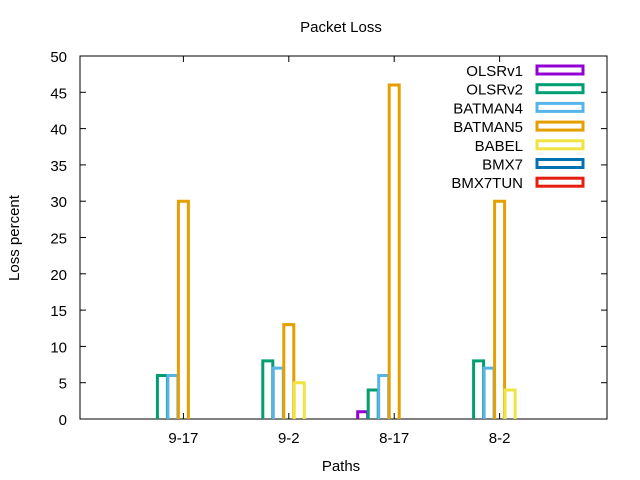 The height and width of the screenshot is (480, 640). What do you see at coordinates (183, 438) in the screenshot?
I see `x-tick-label: 9-17` at bounding box center [183, 438].